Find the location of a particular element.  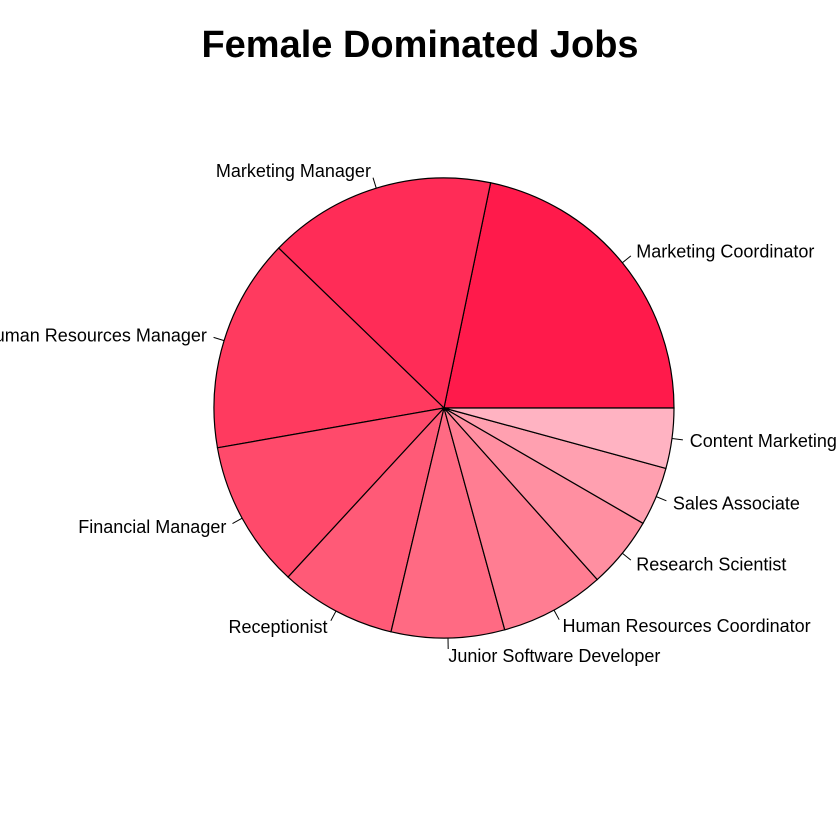

slice-label: Sales Associate is located at coordinates (736, 504).